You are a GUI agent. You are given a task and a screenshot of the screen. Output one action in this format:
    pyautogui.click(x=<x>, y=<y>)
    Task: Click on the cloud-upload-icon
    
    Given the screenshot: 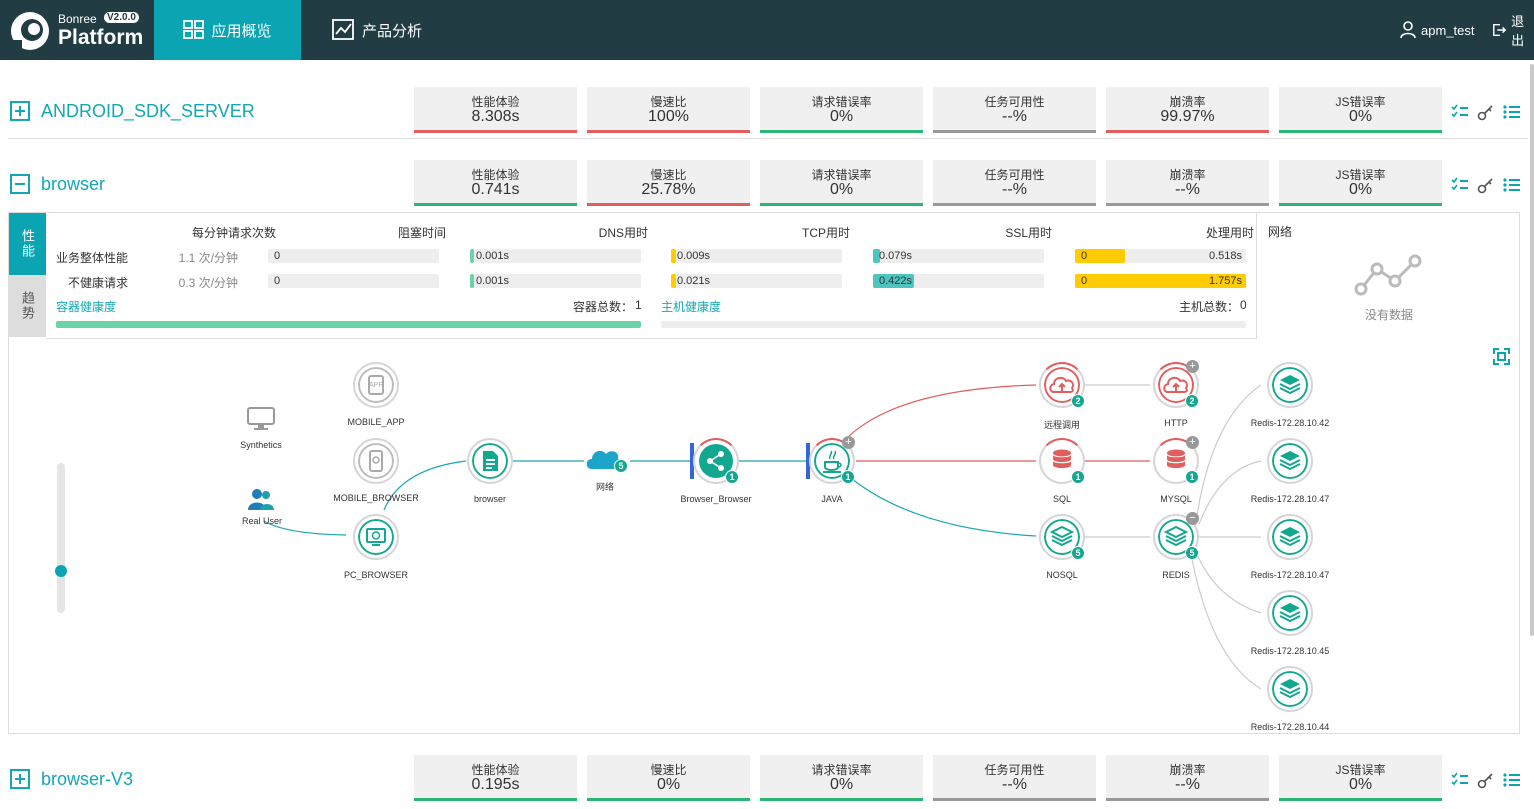 What is the action you would take?
    pyautogui.click(x=1176, y=385)
    